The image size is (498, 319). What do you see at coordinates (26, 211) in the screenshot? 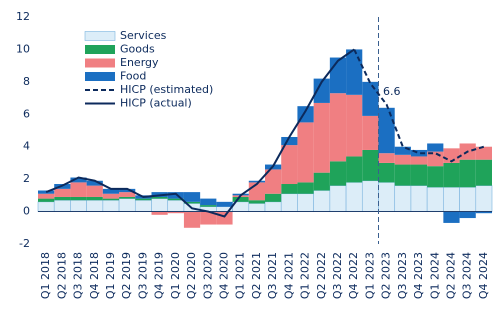
I see `y-tick-label: 0` at bounding box center [26, 211].